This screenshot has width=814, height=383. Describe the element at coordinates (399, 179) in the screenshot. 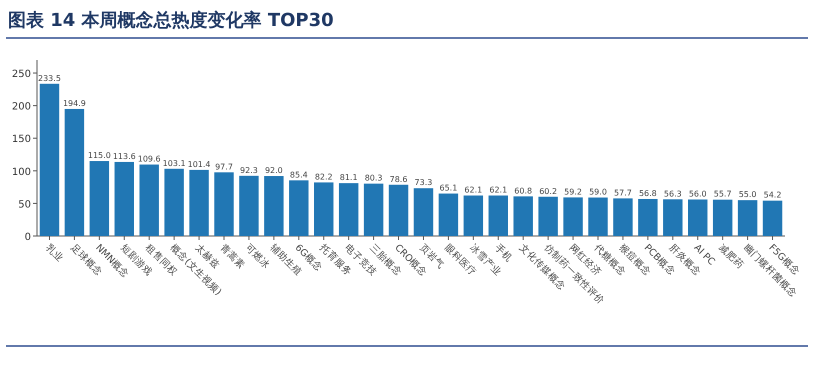

I see `data-label: 78.6` at that location.